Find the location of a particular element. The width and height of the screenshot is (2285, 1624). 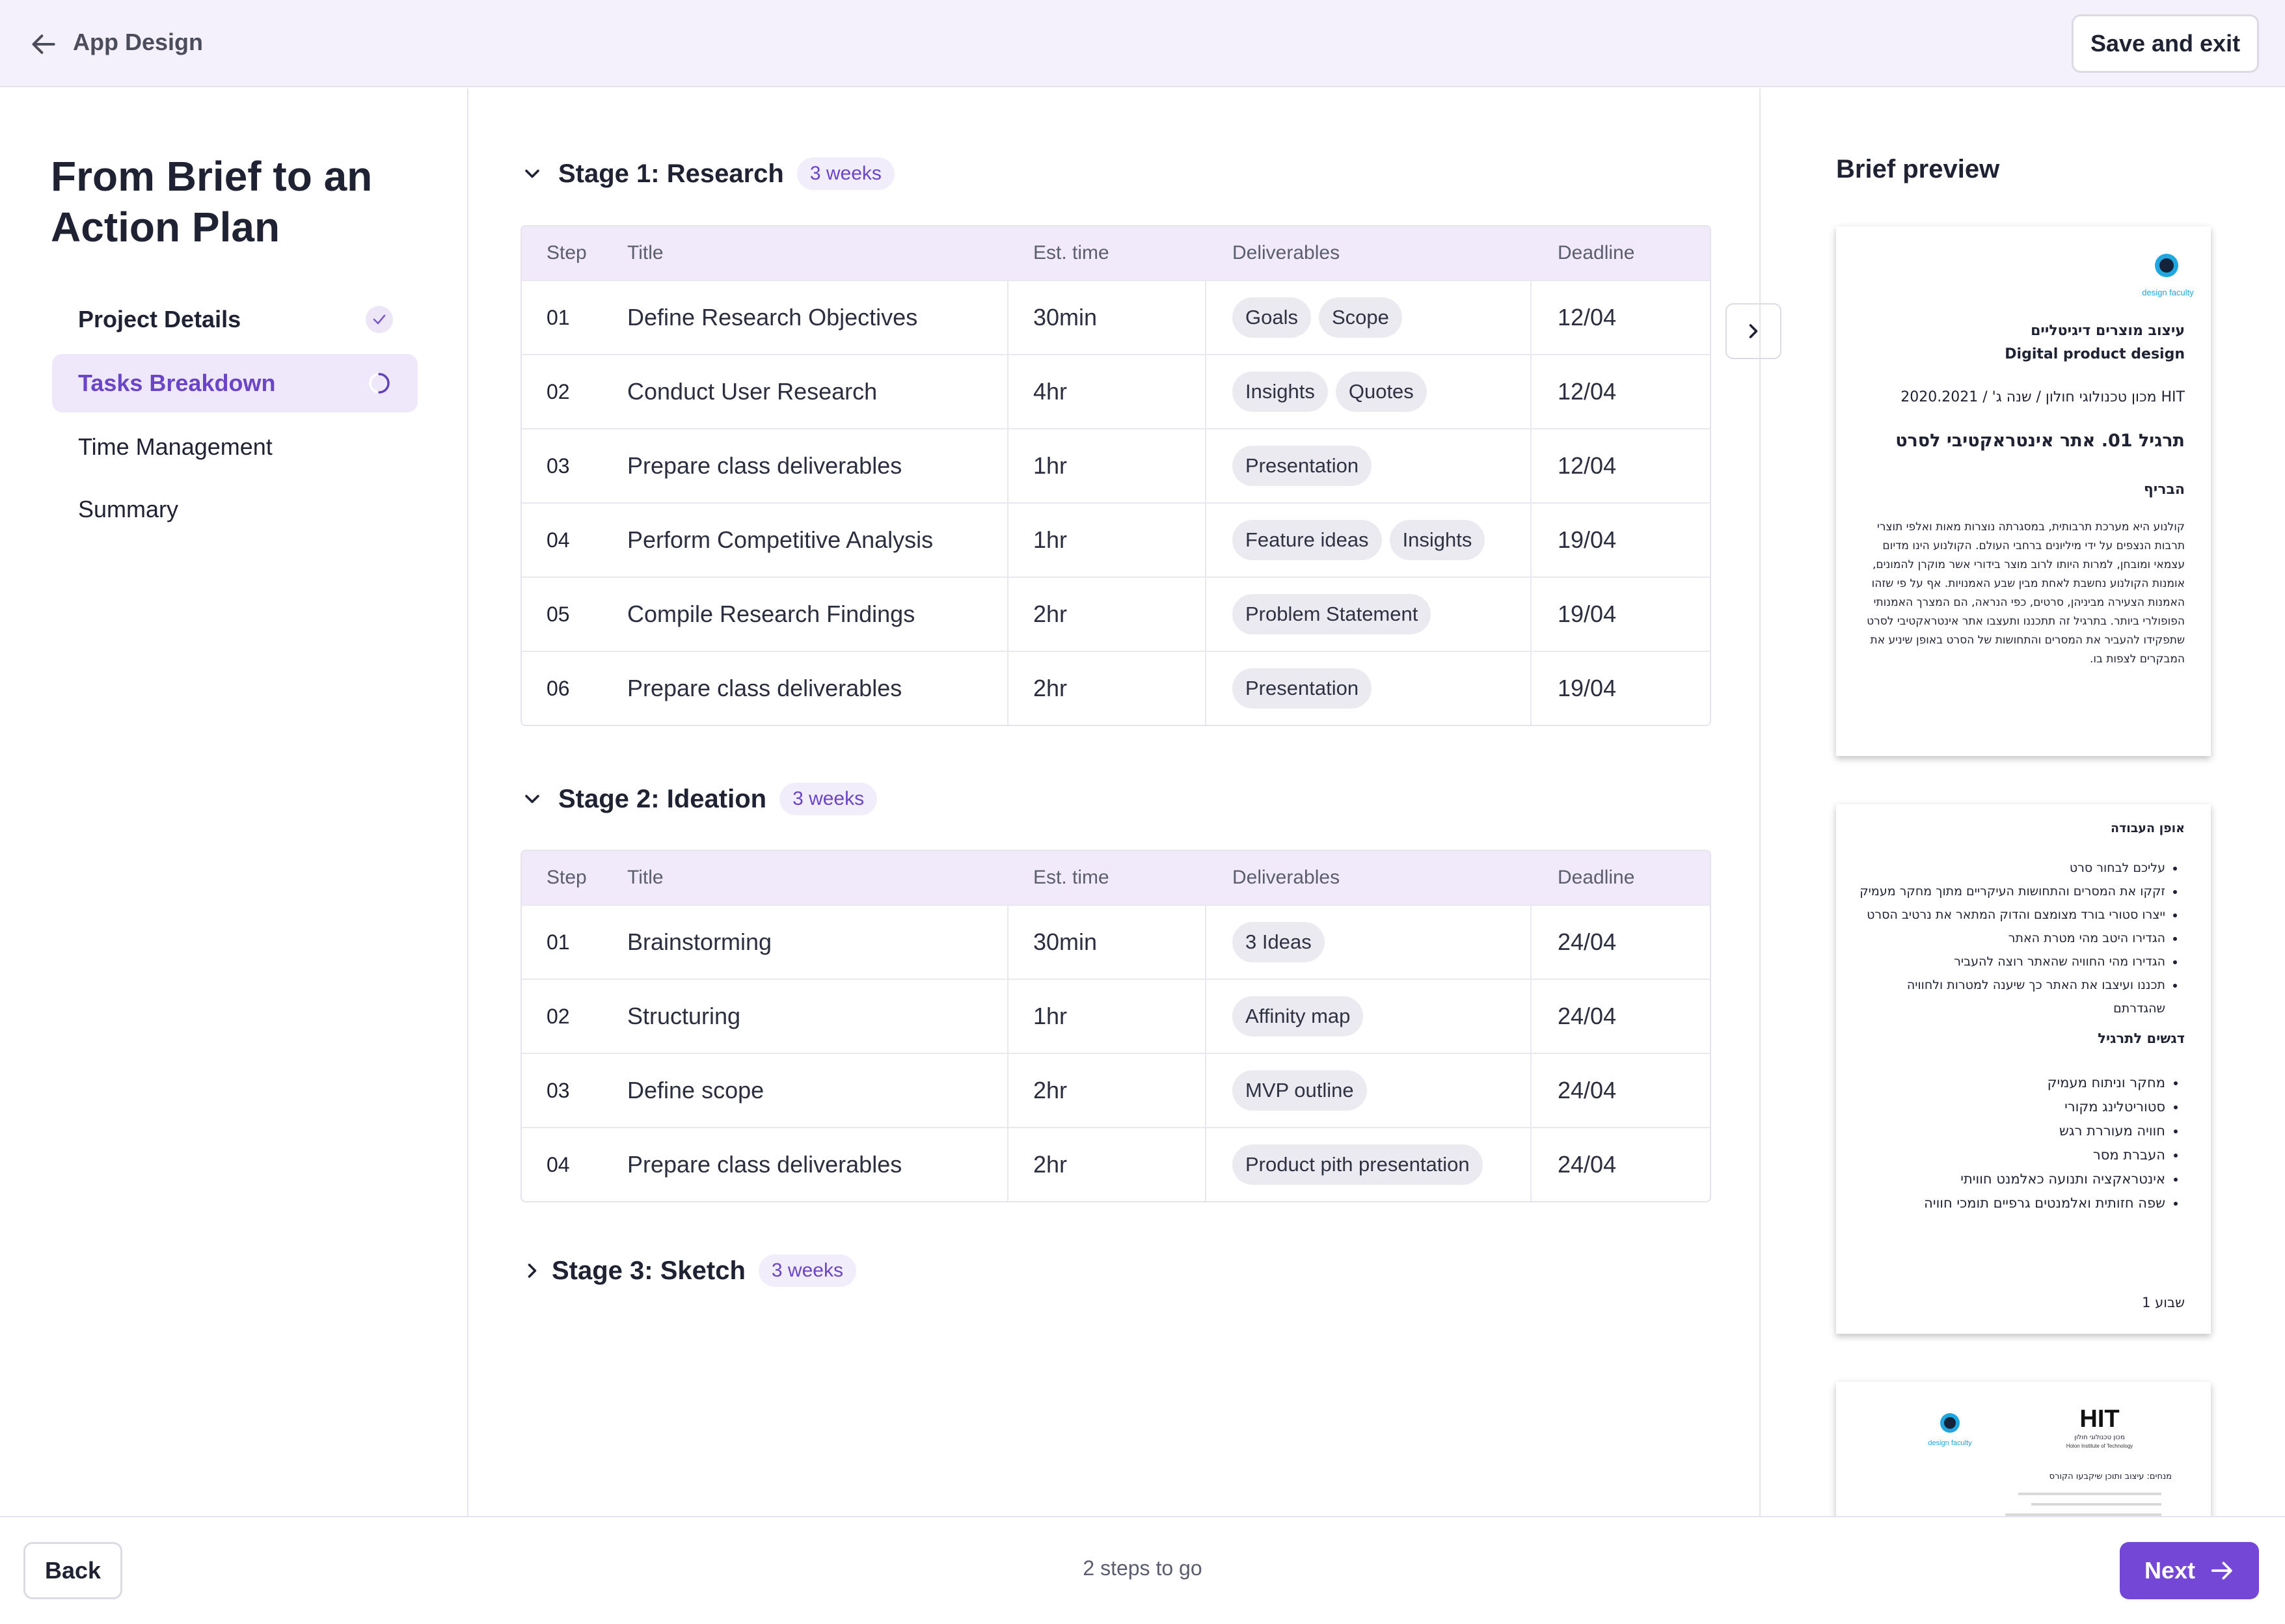

deliverable-chip: Insights is located at coordinates (1280, 392).